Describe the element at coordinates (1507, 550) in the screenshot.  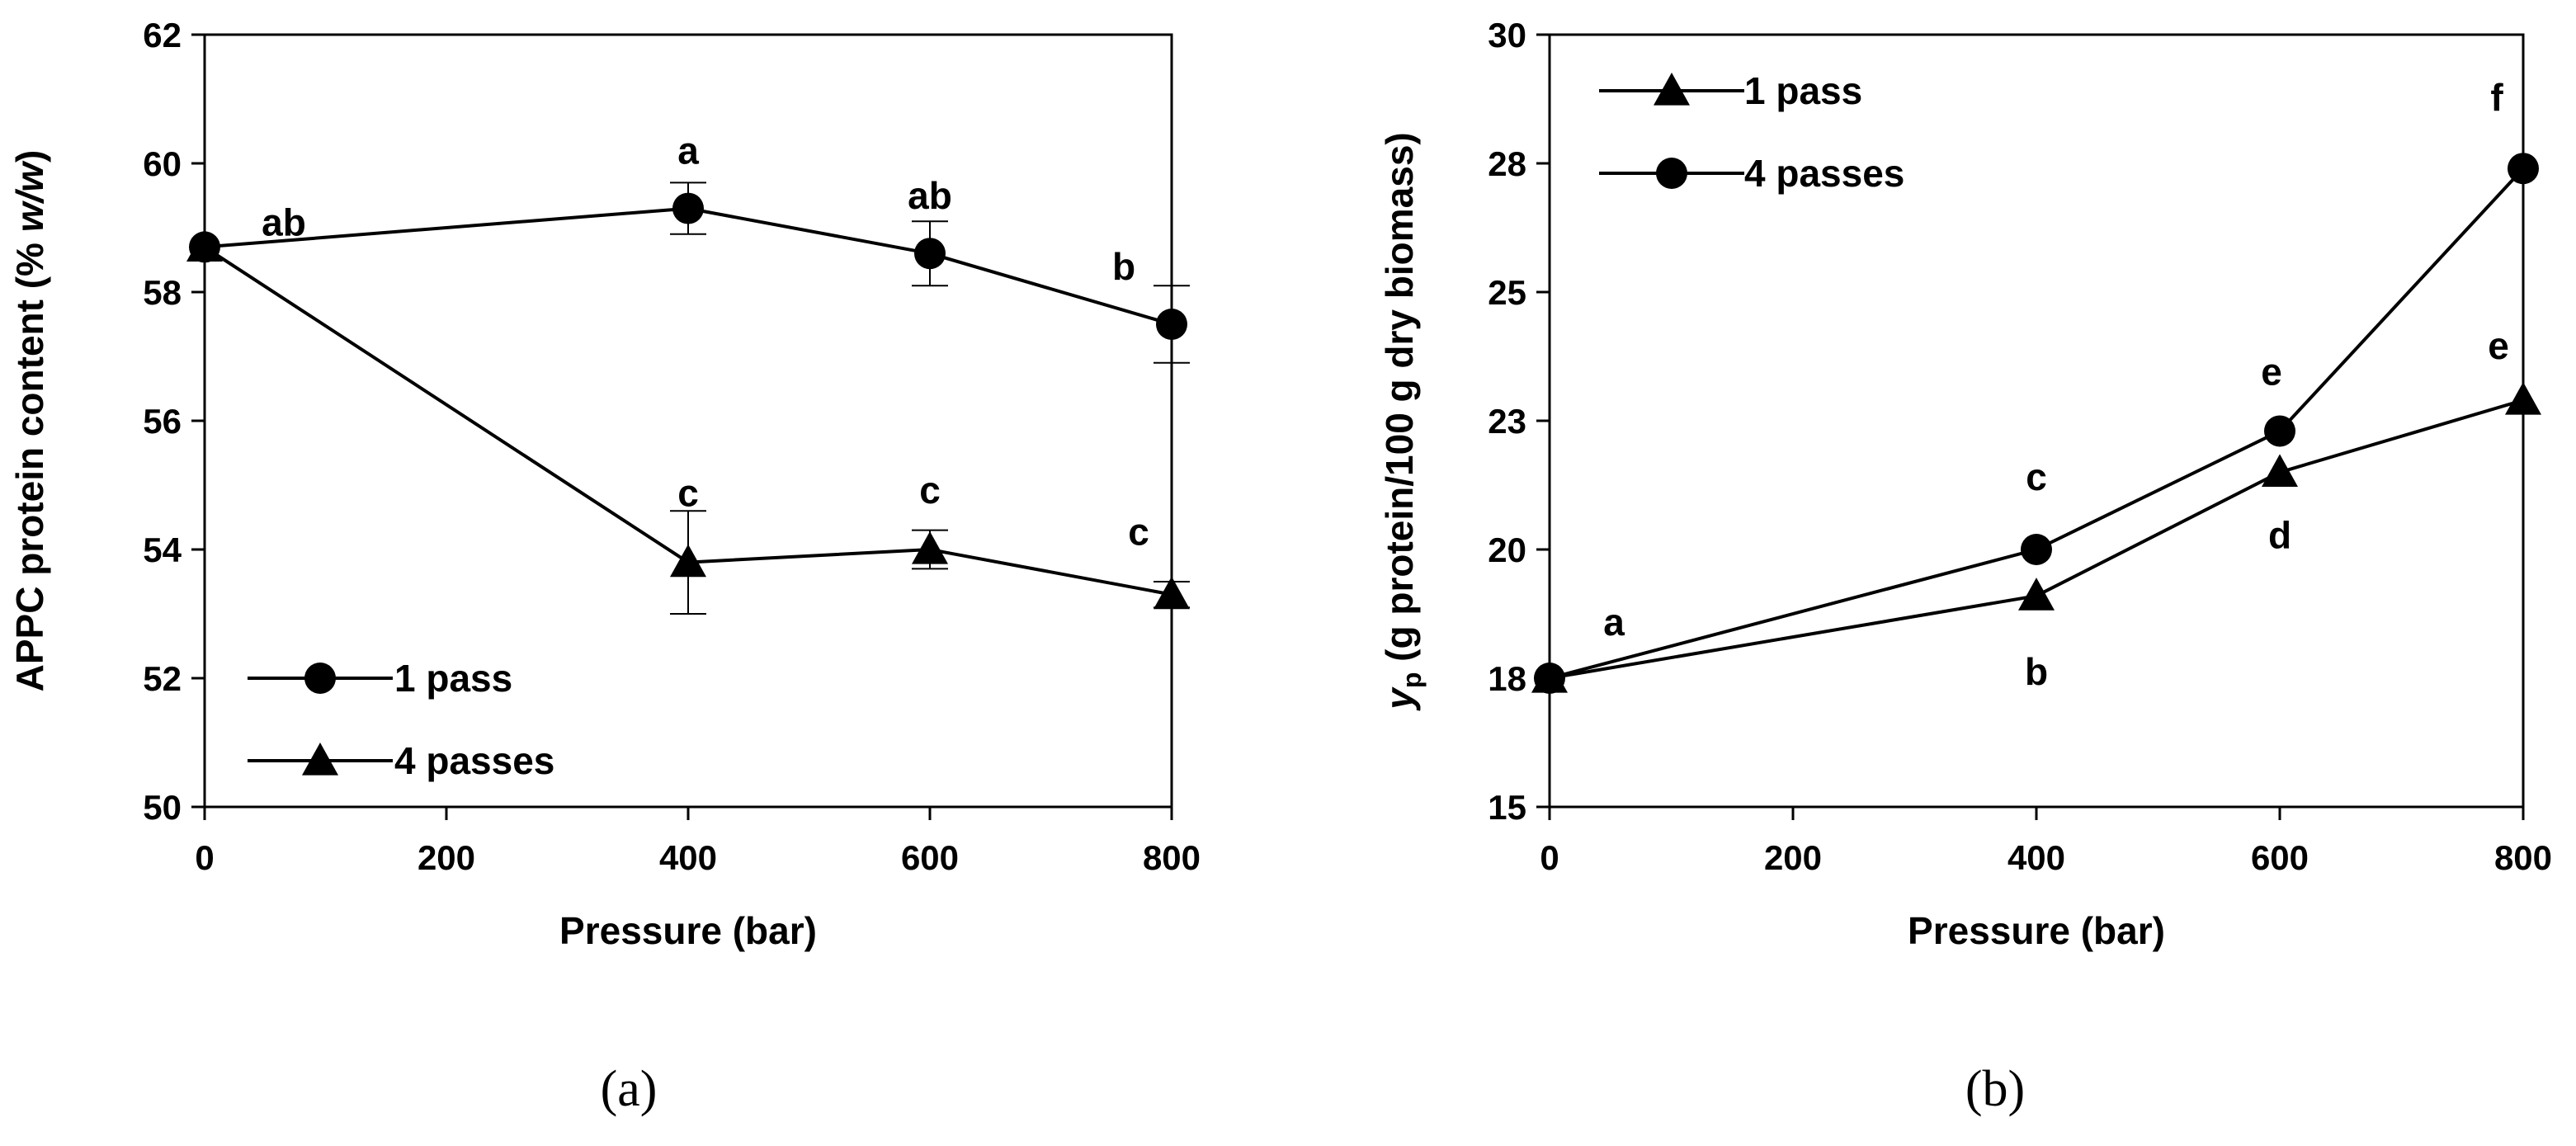
I see `y-tick-label: 20` at that location.